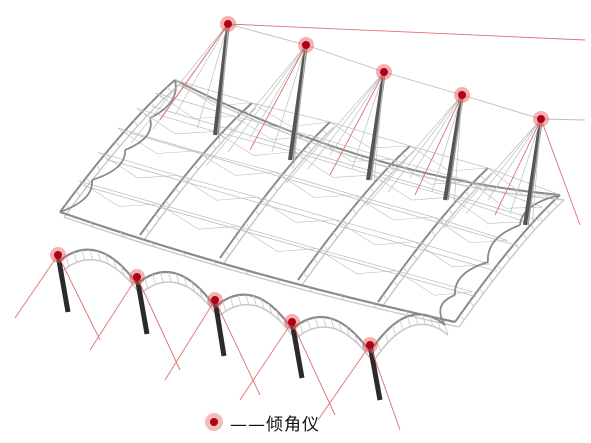  Describe the element at coordinates (136, 123) in the screenshot. I see `long-truss-0-web` at that location.